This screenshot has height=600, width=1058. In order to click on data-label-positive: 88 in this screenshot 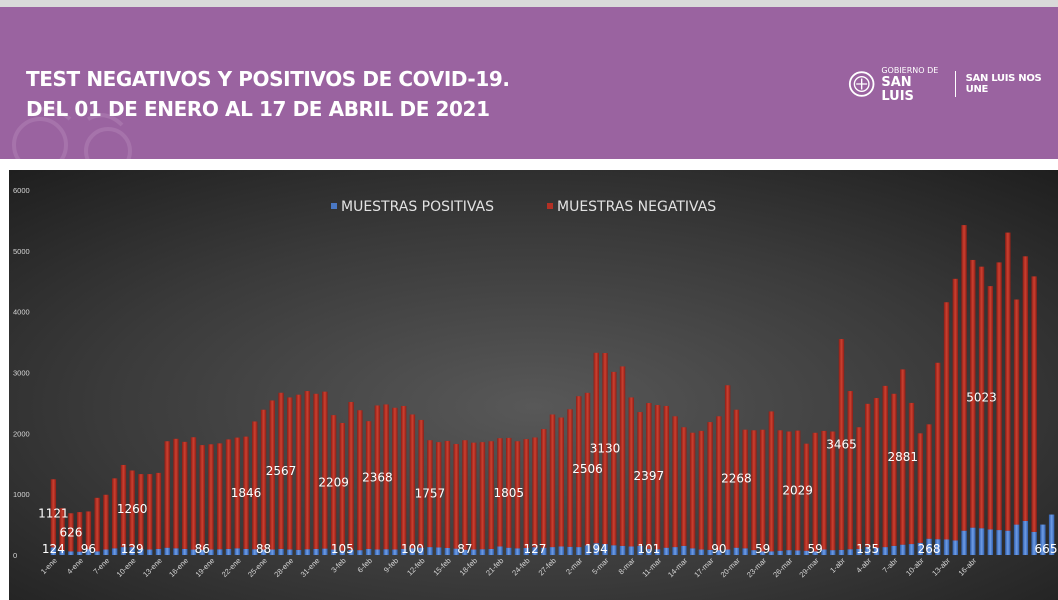, I will do `click(263, 549)`.